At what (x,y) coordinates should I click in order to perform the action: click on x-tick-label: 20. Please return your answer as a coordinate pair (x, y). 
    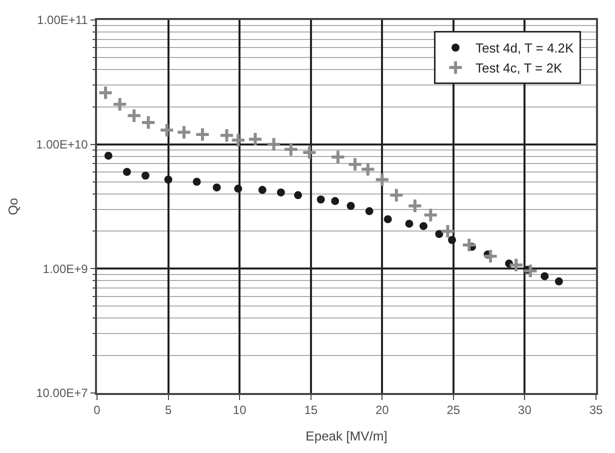
    Looking at the image, I should click on (382, 410).